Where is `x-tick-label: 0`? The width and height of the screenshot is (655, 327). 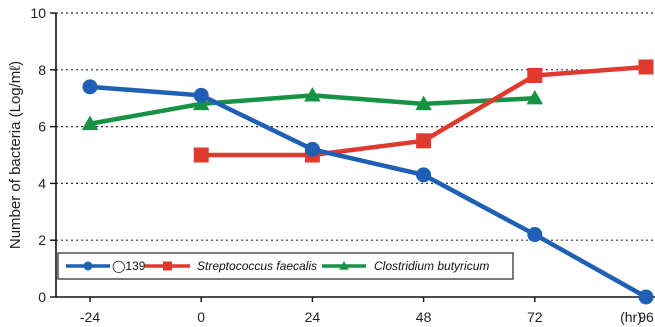 x-tick-label: 0 is located at coordinates (201, 317).